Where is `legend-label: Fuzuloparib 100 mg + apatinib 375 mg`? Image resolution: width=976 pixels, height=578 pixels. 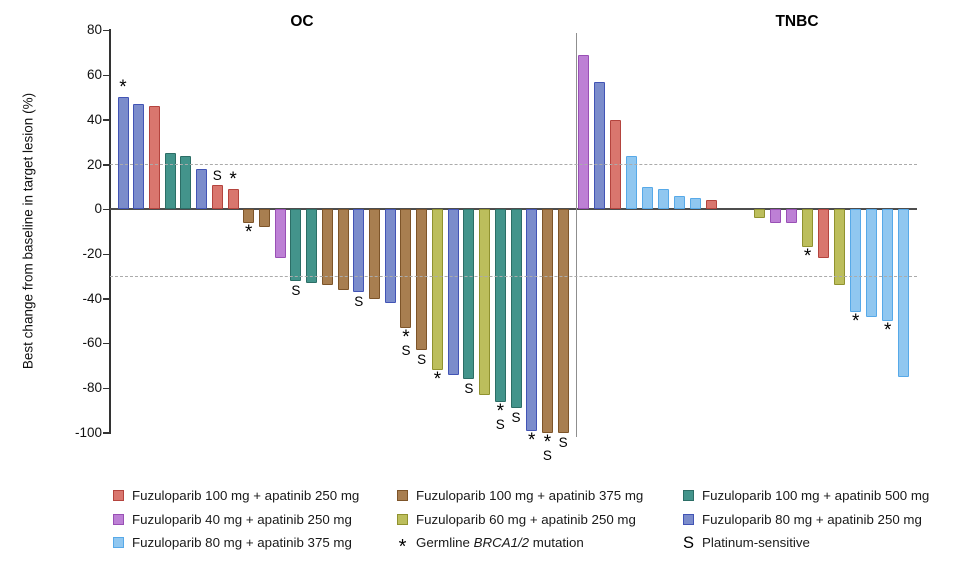 legend-label: Fuzuloparib 100 mg + apatinib 375 mg is located at coordinates (530, 495).